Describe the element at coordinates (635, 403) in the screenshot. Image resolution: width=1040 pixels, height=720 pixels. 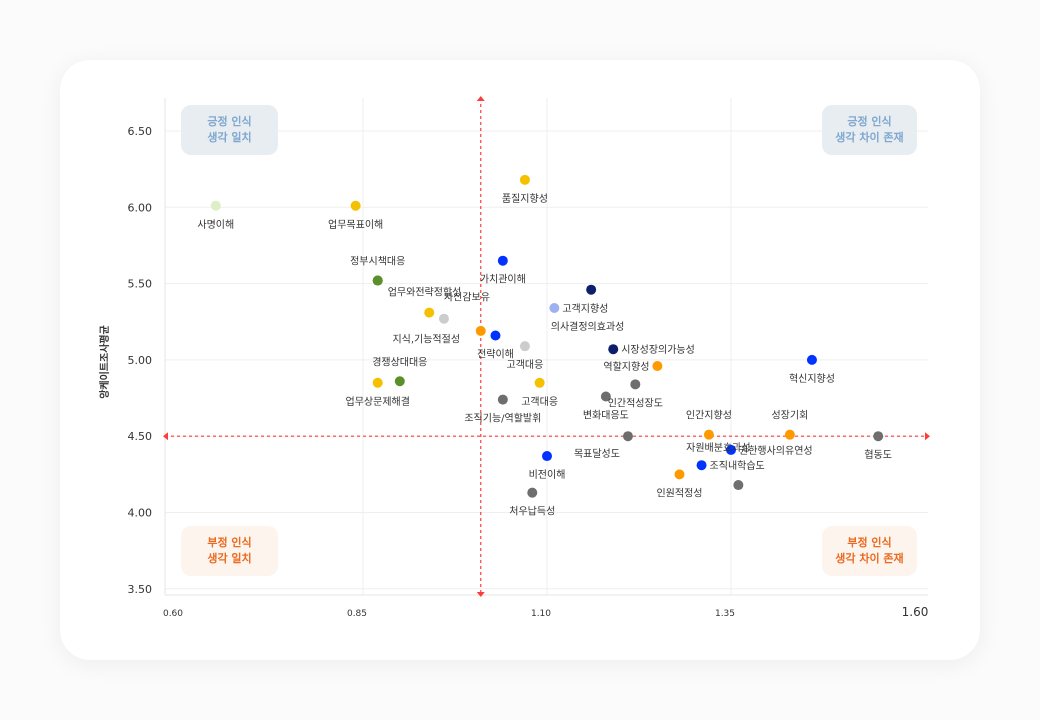
I see `data-label: 인간적성장도` at that location.